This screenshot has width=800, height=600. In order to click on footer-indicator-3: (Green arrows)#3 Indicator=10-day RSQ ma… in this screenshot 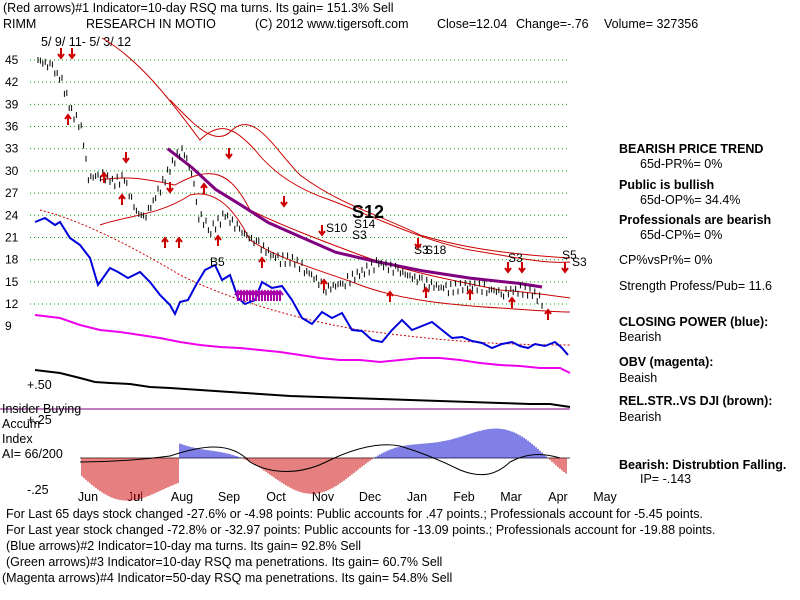, I will do `click(224, 562)`.